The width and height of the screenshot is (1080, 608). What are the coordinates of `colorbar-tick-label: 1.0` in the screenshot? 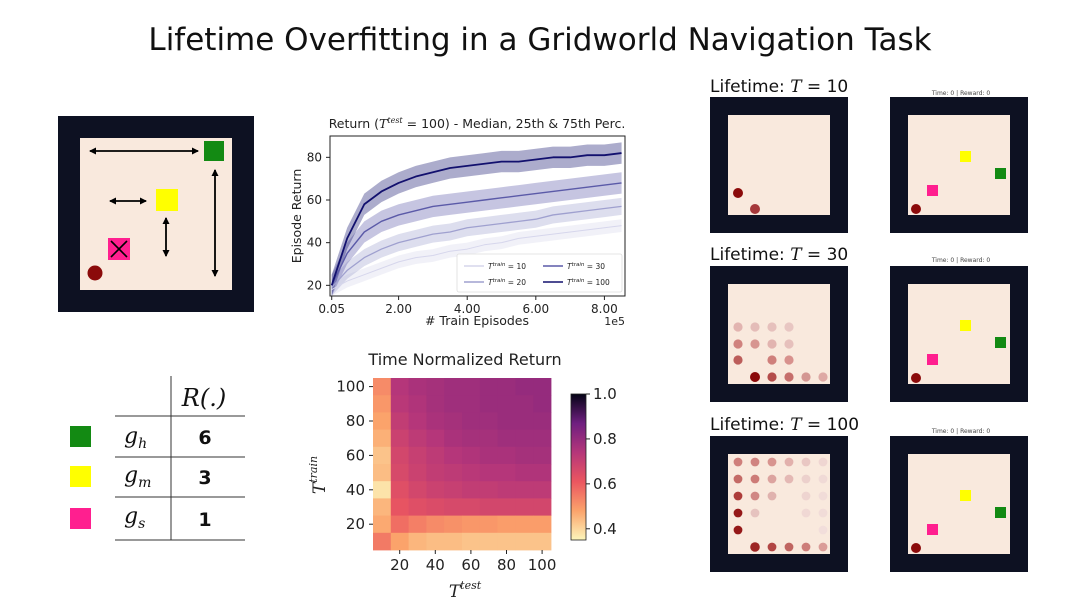 It's located at (605, 394).